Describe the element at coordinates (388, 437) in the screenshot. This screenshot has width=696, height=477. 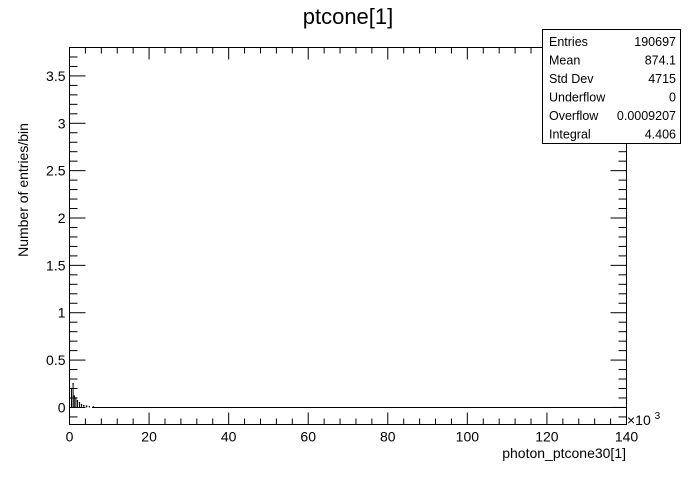
I see `x-tick-label: 80` at that location.